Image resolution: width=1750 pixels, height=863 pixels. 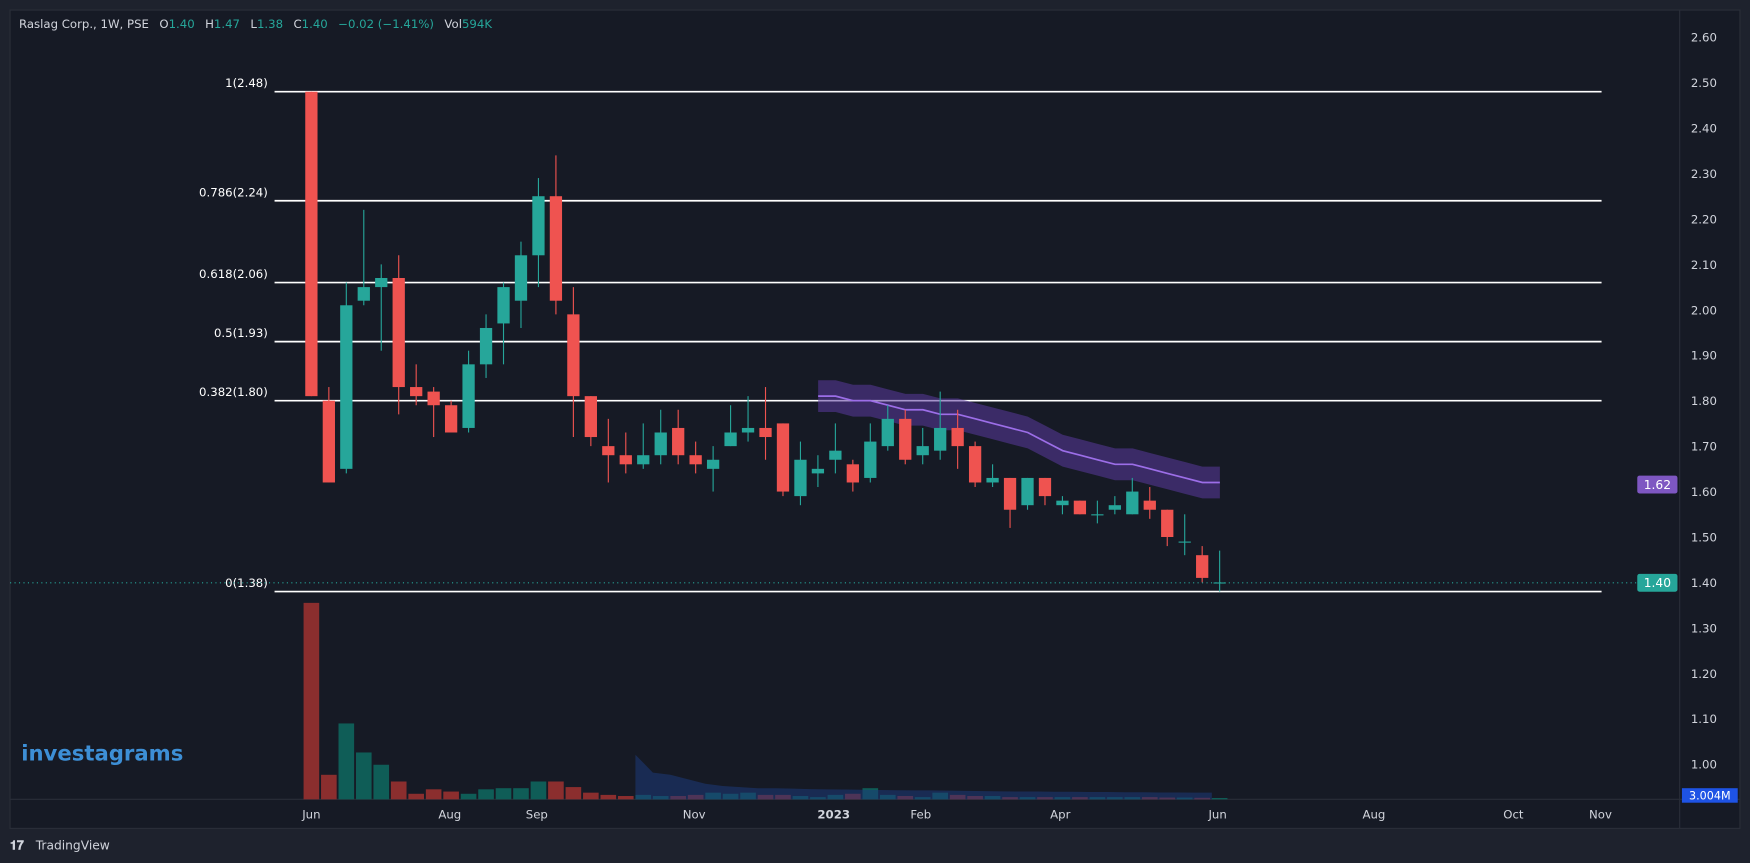 What do you see at coordinates (84, 24) in the screenshot?
I see `legend-symbol: Raslag Corp., 1W, PSE` at bounding box center [84, 24].